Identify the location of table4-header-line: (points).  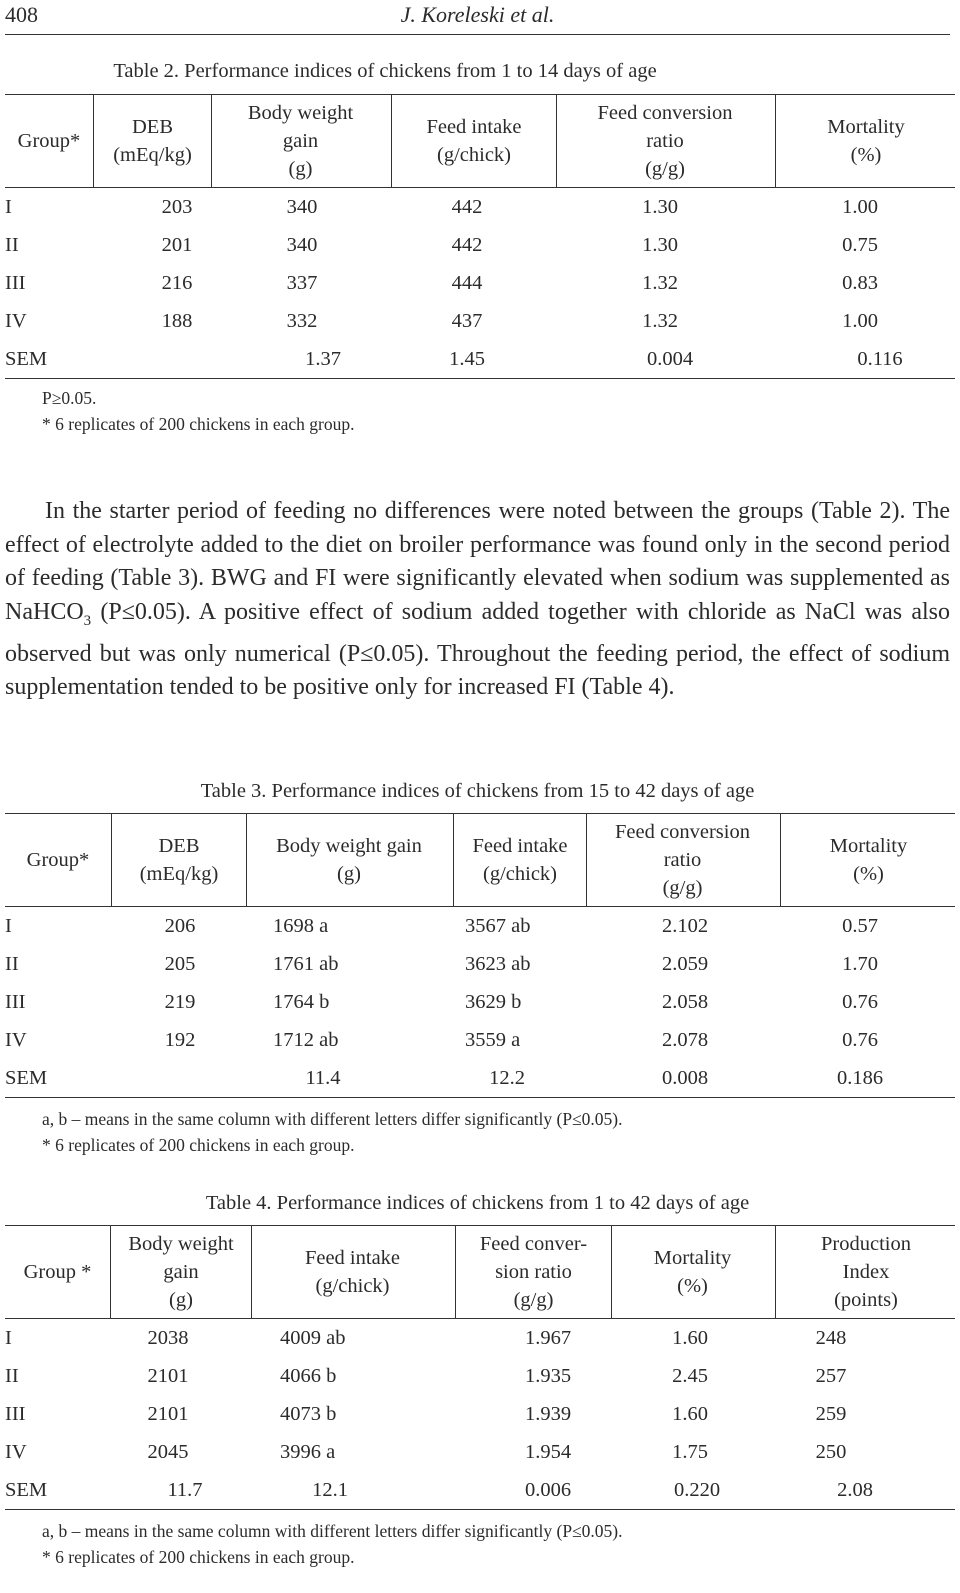
(866, 1300).